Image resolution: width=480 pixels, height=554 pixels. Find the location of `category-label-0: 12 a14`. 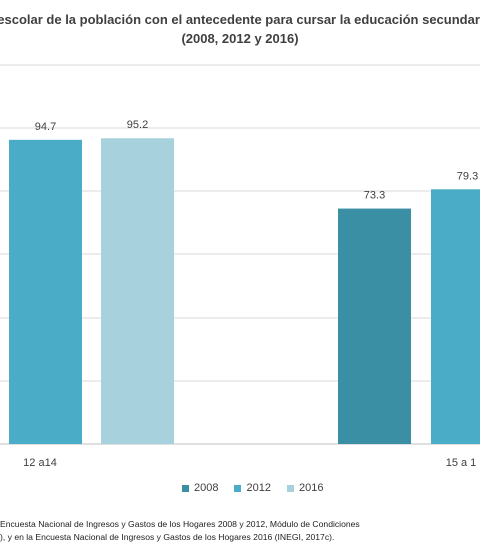

category-label-0: 12 a14 is located at coordinates (40, 463).